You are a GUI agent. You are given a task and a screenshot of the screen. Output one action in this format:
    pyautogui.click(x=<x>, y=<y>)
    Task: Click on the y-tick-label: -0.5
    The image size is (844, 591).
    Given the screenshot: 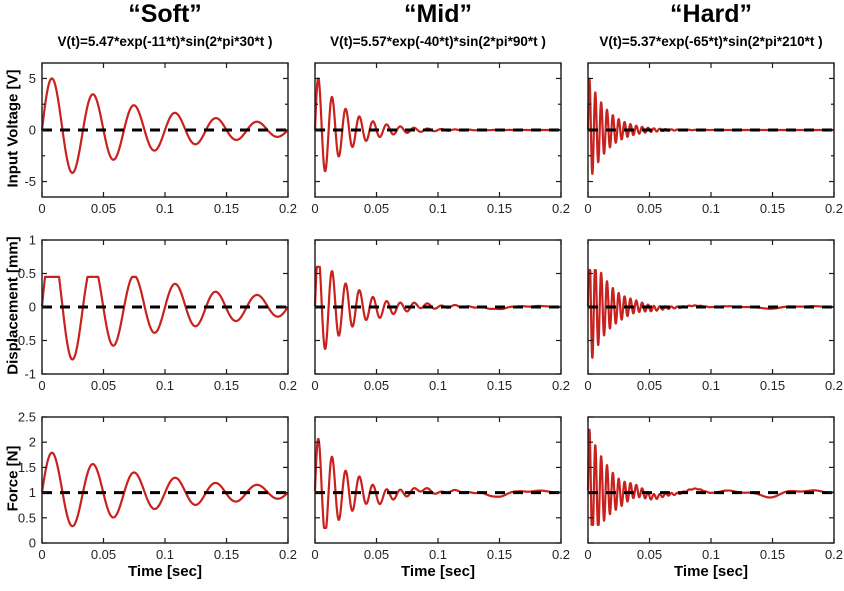 What is the action you would take?
    pyautogui.click(x=25, y=340)
    